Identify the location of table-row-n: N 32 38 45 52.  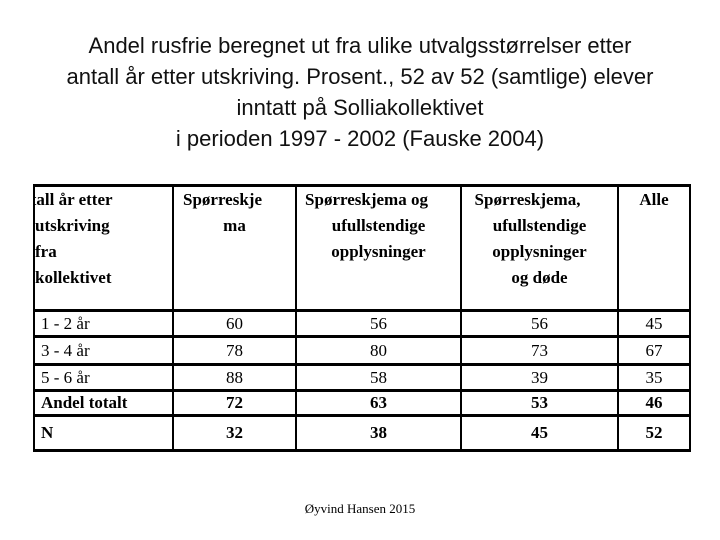
(362, 433).